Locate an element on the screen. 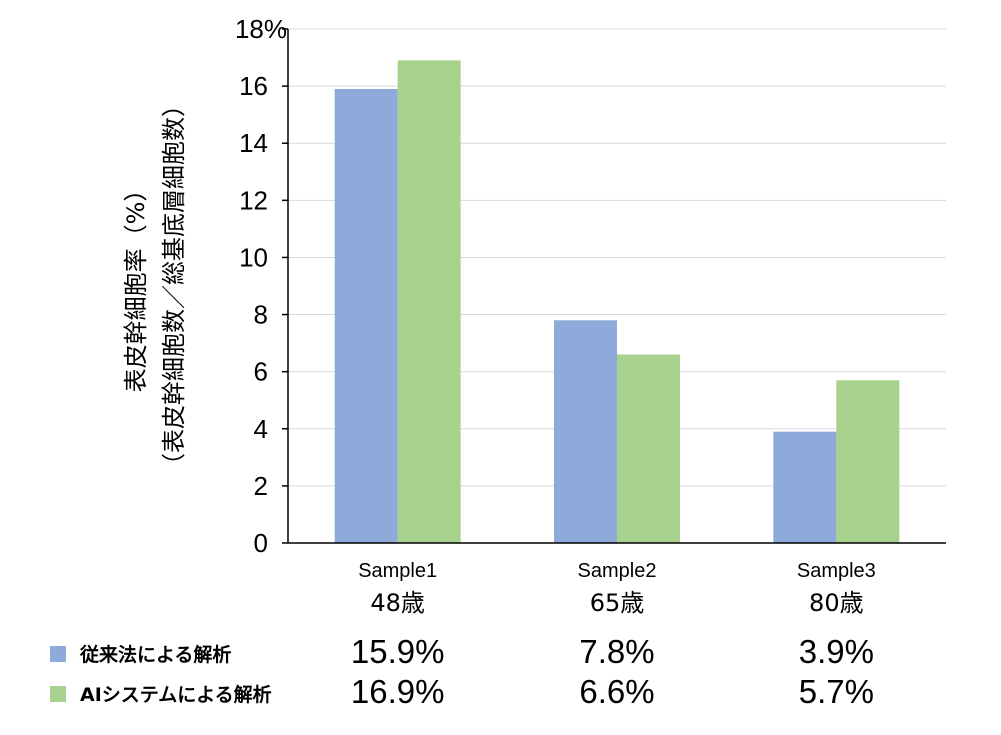 The width and height of the screenshot is (1001, 735). bar-sample3-series2 is located at coordinates (868, 461).